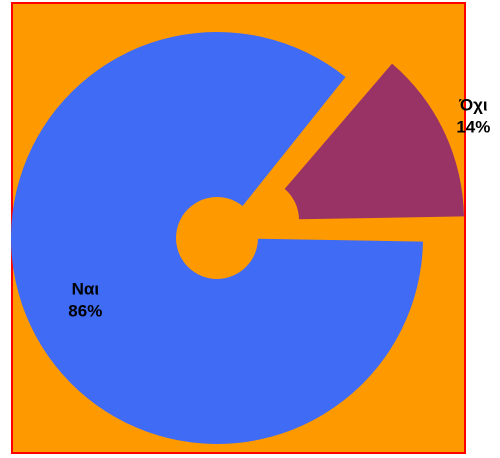 This screenshot has width=500, height=458. Describe the element at coordinates (473, 105) in the screenshot. I see `slice-label-no: Όχι` at that location.